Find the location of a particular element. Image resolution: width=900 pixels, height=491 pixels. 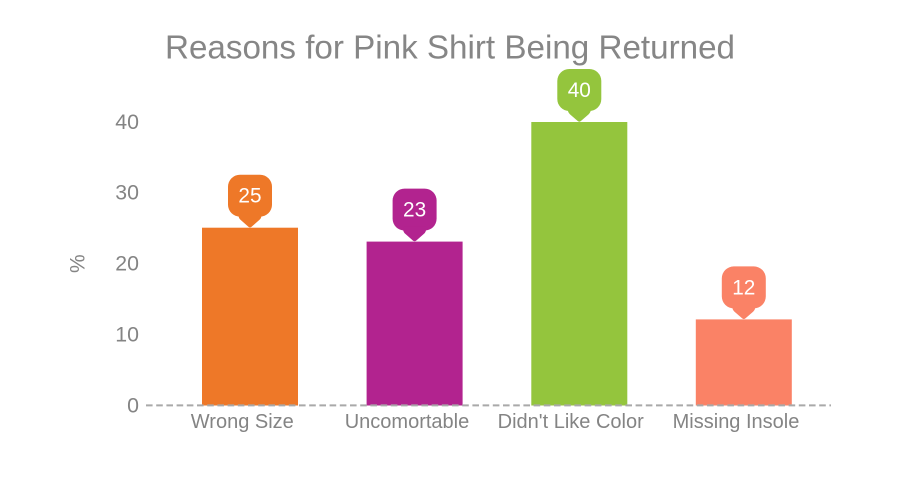

svg-text: 12 is located at coordinates (743, 287).